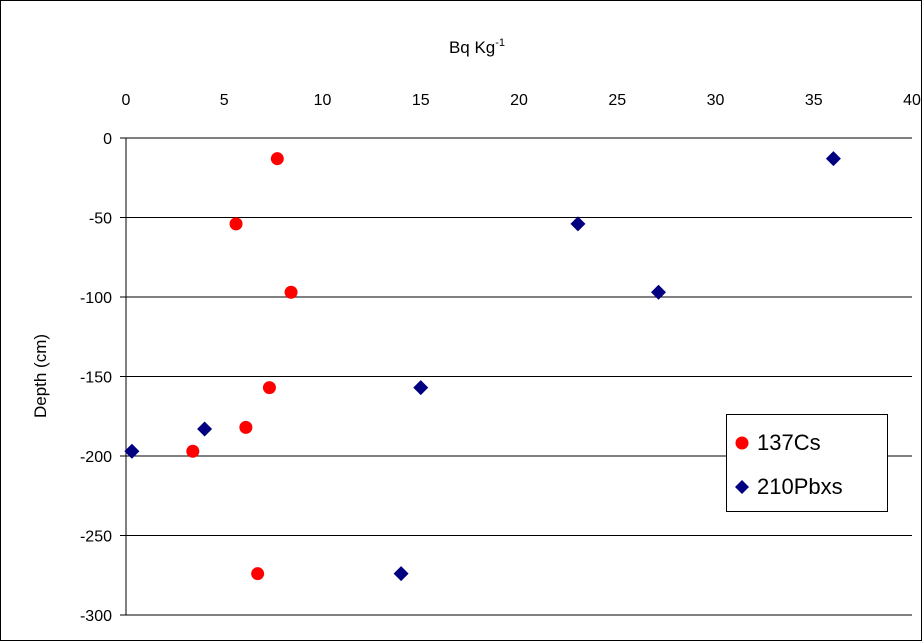  I want to click on x-tick-label: 30, so click(716, 100).